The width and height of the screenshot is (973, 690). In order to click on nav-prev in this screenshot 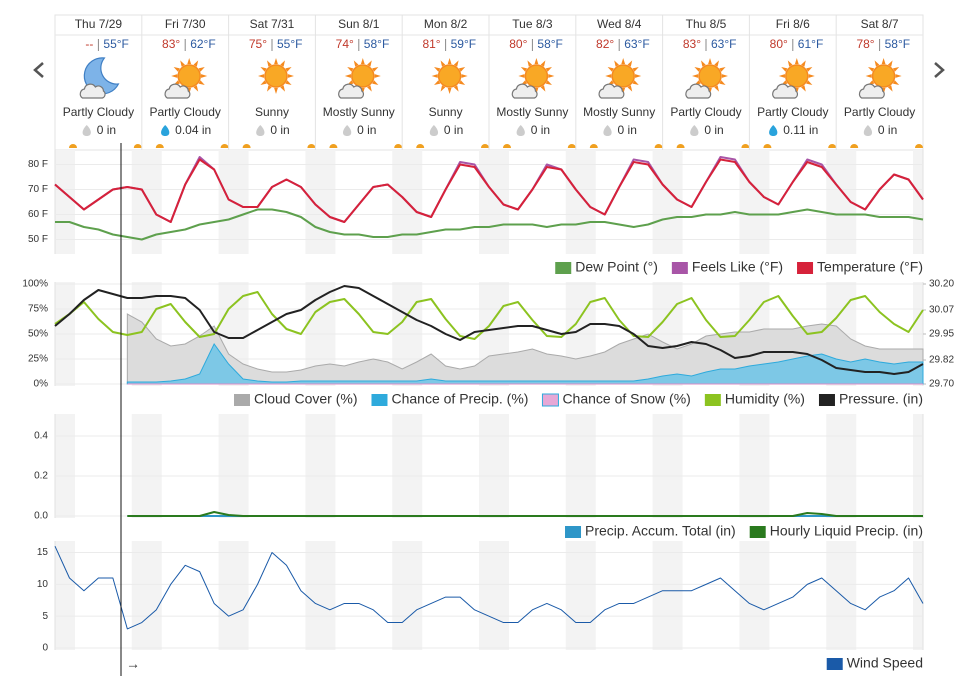, I will do `click(38, 70)`.